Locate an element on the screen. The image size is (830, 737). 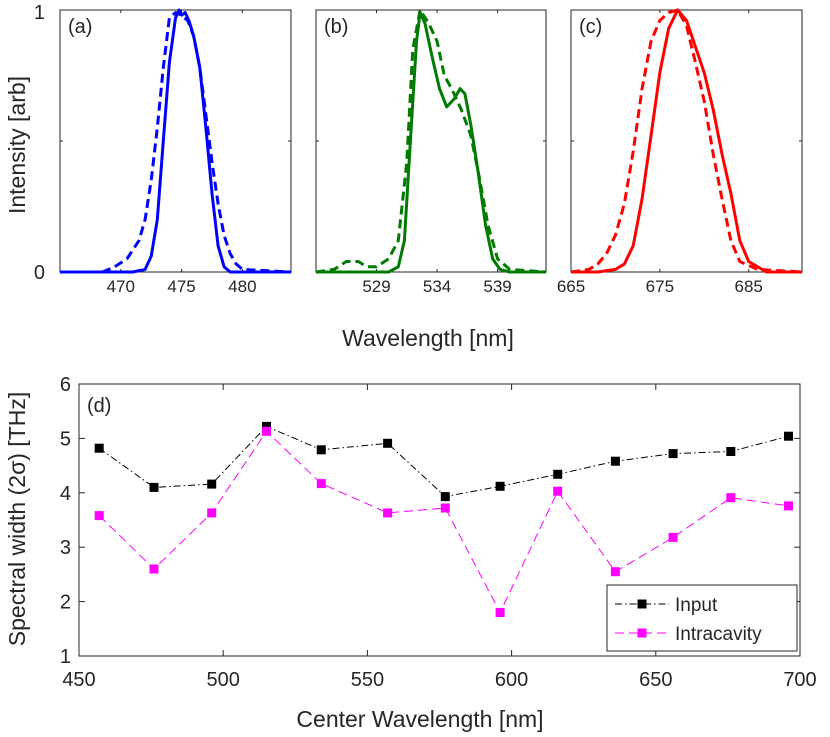
panel-b-label: (b) is located at coordinates (336, 27).